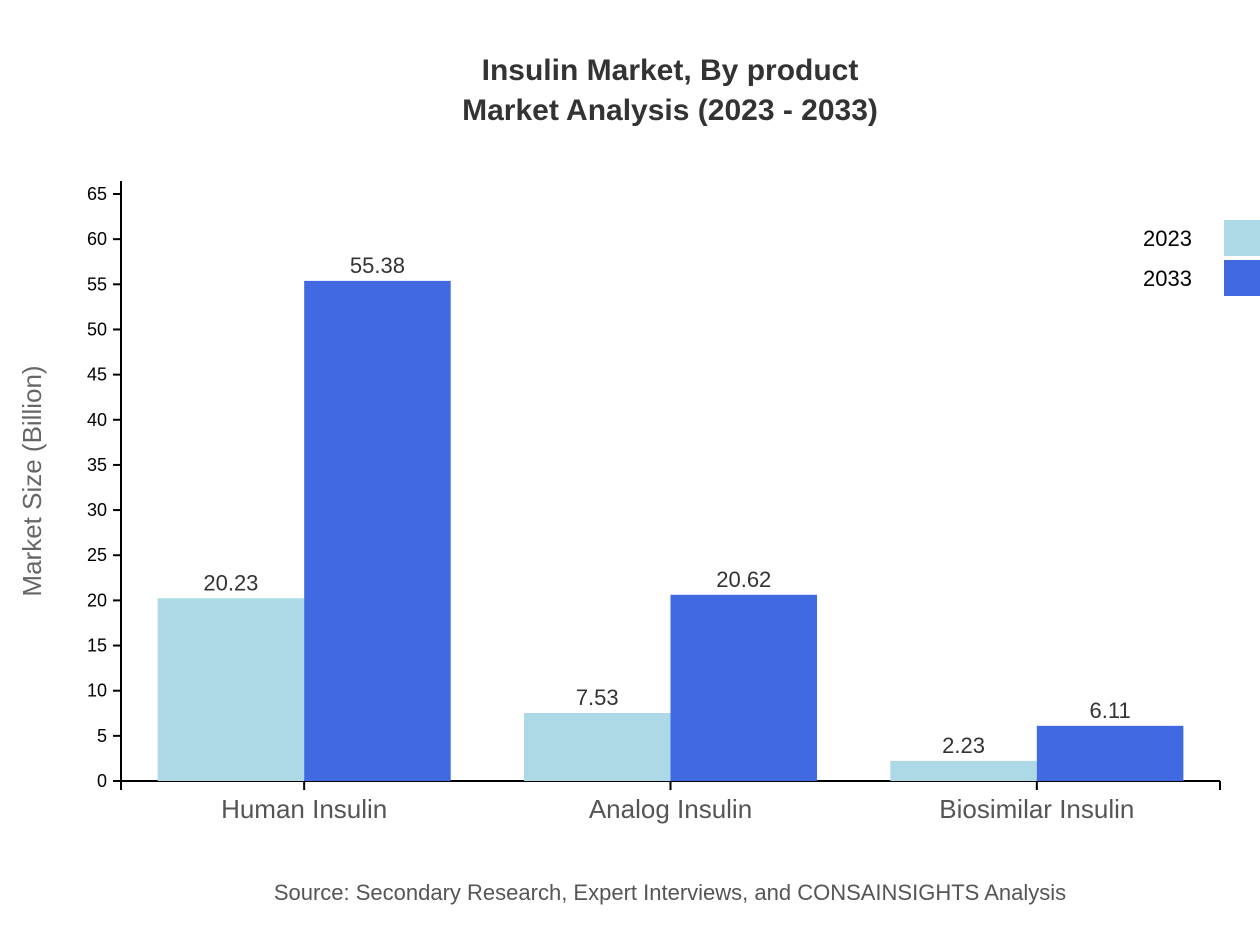 The image size is (1260, 925). Describe the element at coordinates (97, 329) in the screenshot. I see `y-tick-label: 50` at that location.